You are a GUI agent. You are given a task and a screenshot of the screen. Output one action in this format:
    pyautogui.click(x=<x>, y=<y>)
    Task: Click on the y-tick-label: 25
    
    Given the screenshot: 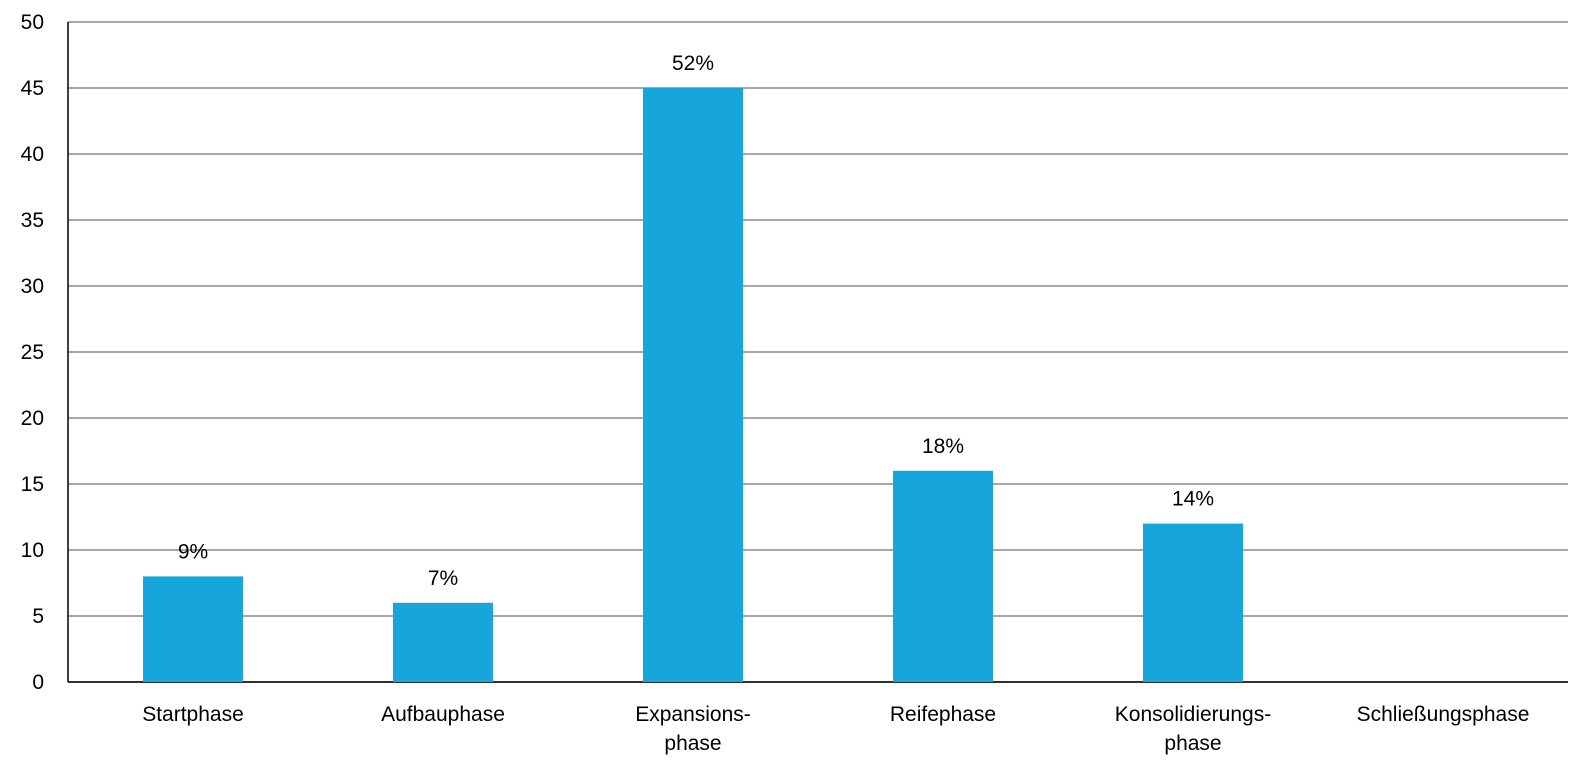 What is the action you would take?
    pyautogui.click(x=32, y=352)
    